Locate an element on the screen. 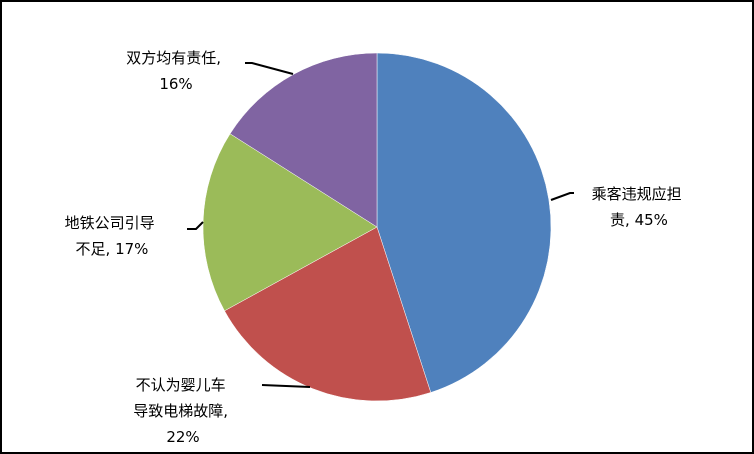  label-1: 不认为婴儿车 导致电梯故障, 22% is located at coordinates (183, 411).